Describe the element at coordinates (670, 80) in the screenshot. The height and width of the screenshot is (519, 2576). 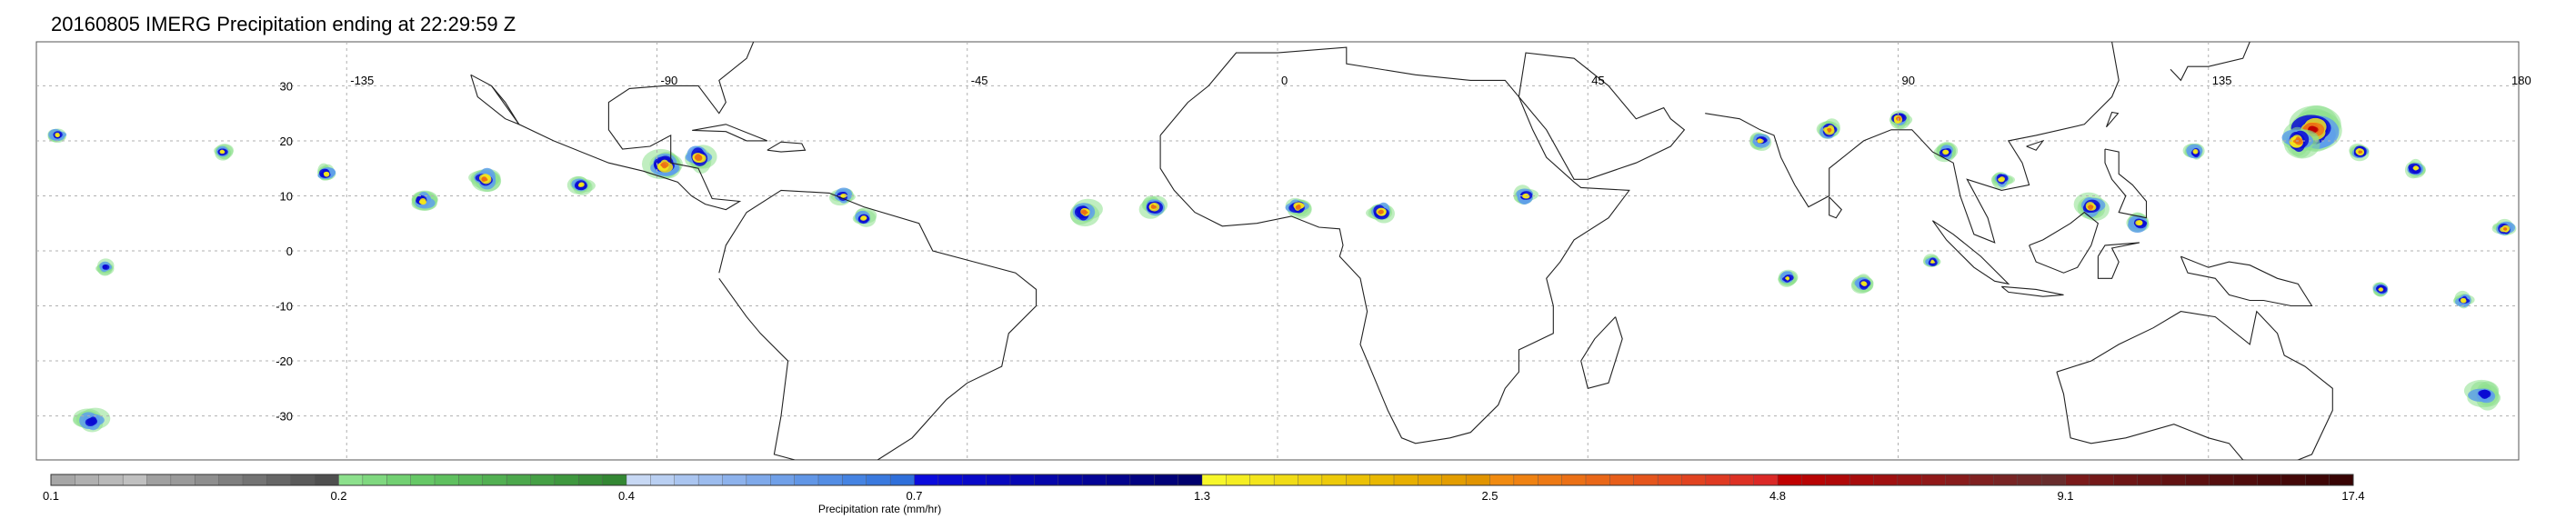
I see `lon-tick-label: -90` at that location.